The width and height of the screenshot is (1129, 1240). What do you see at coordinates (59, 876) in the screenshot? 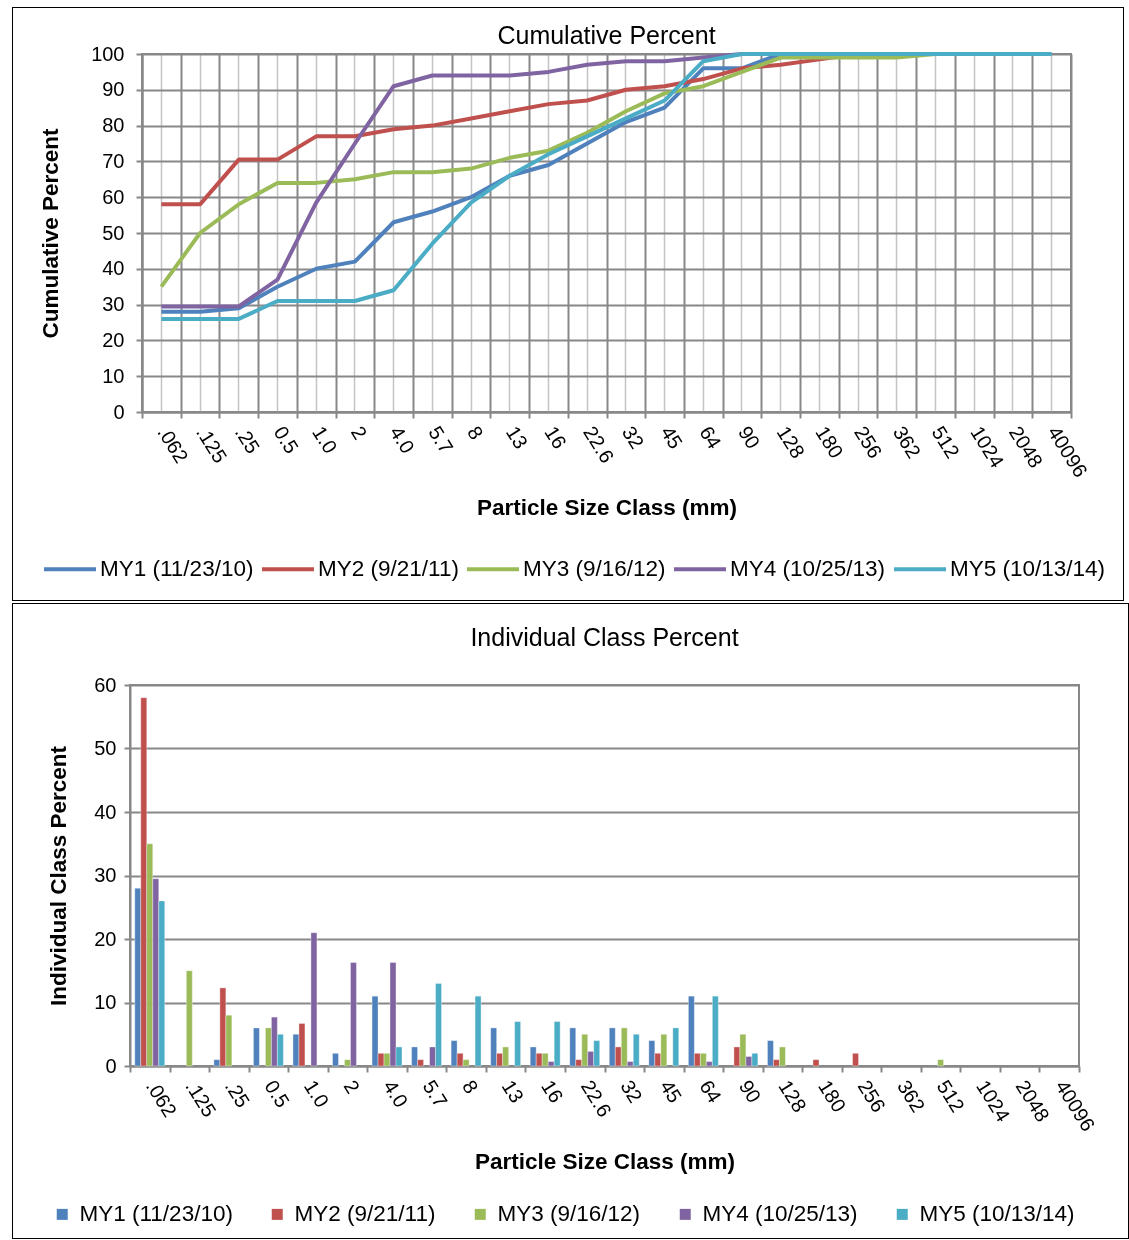
I see `y-axis-title: Individual Class Percent` at bounding box center [59, 876].